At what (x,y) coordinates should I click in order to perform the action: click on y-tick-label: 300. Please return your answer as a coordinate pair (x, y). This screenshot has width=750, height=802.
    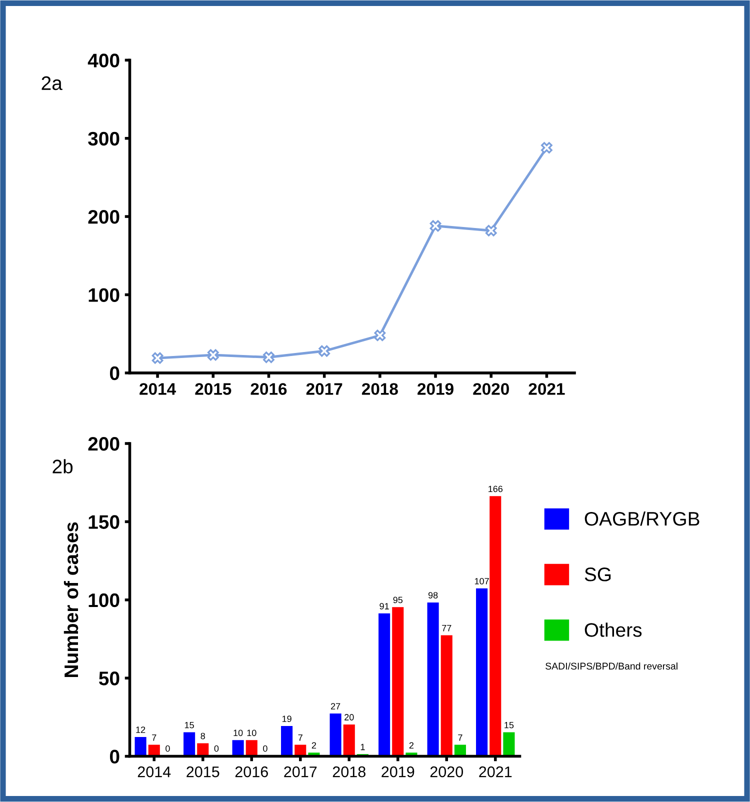
    Looking at the image, I should click on (104, 139).